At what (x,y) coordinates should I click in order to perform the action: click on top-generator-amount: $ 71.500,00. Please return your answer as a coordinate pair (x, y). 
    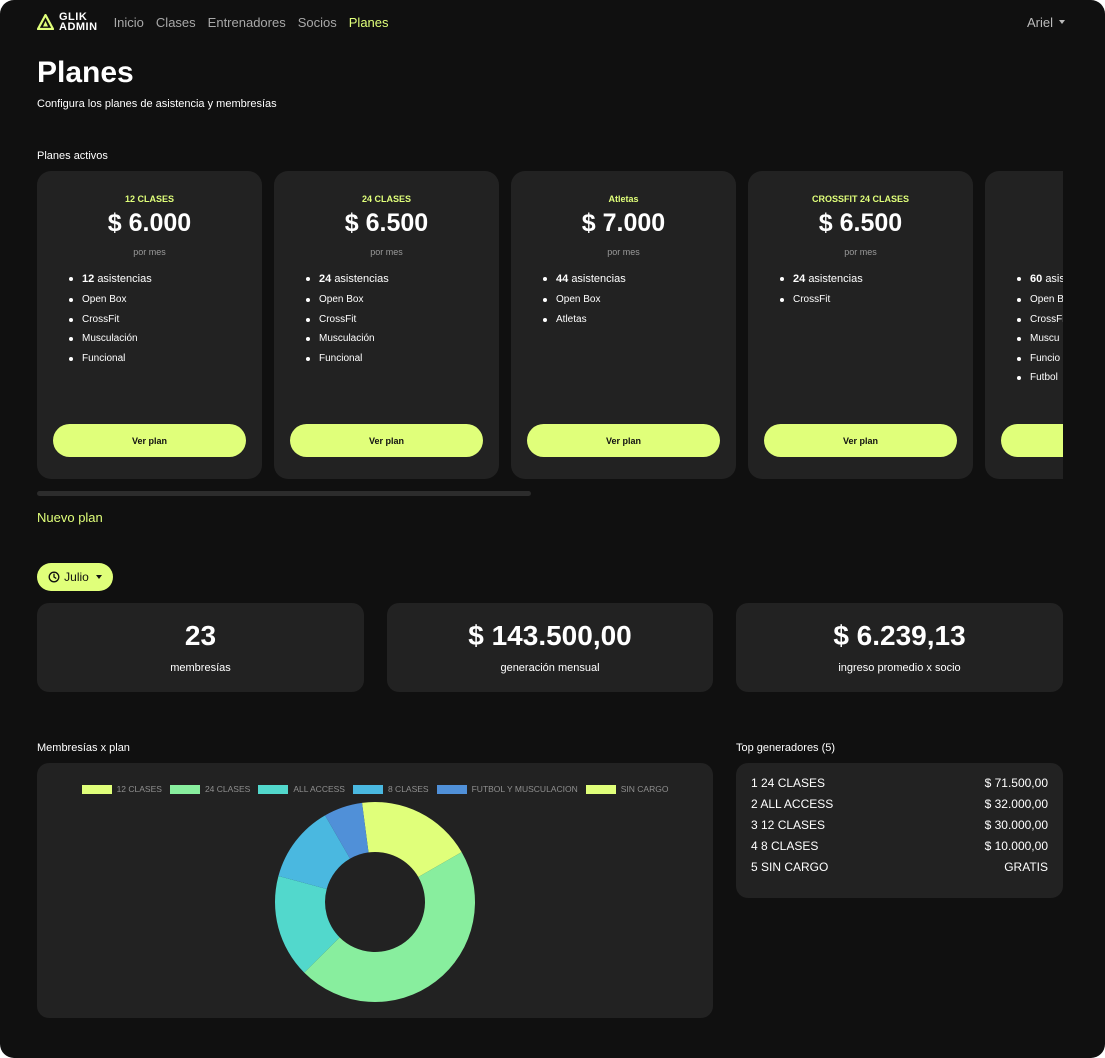
    Looking at the image, I should click on (1016, 783).